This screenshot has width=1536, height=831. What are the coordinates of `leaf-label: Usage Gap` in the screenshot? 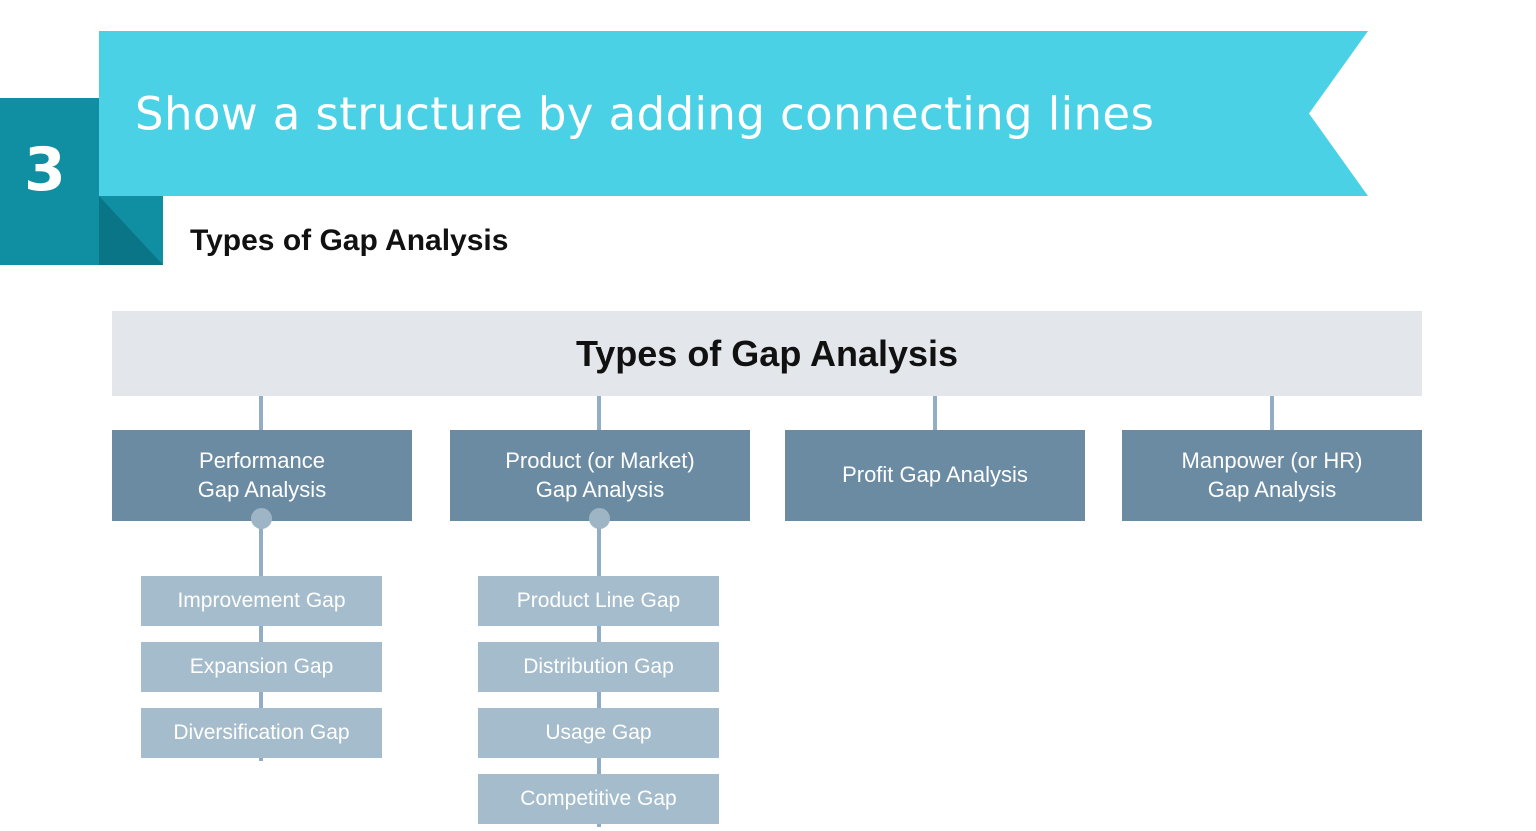 It's located at (598, 732).